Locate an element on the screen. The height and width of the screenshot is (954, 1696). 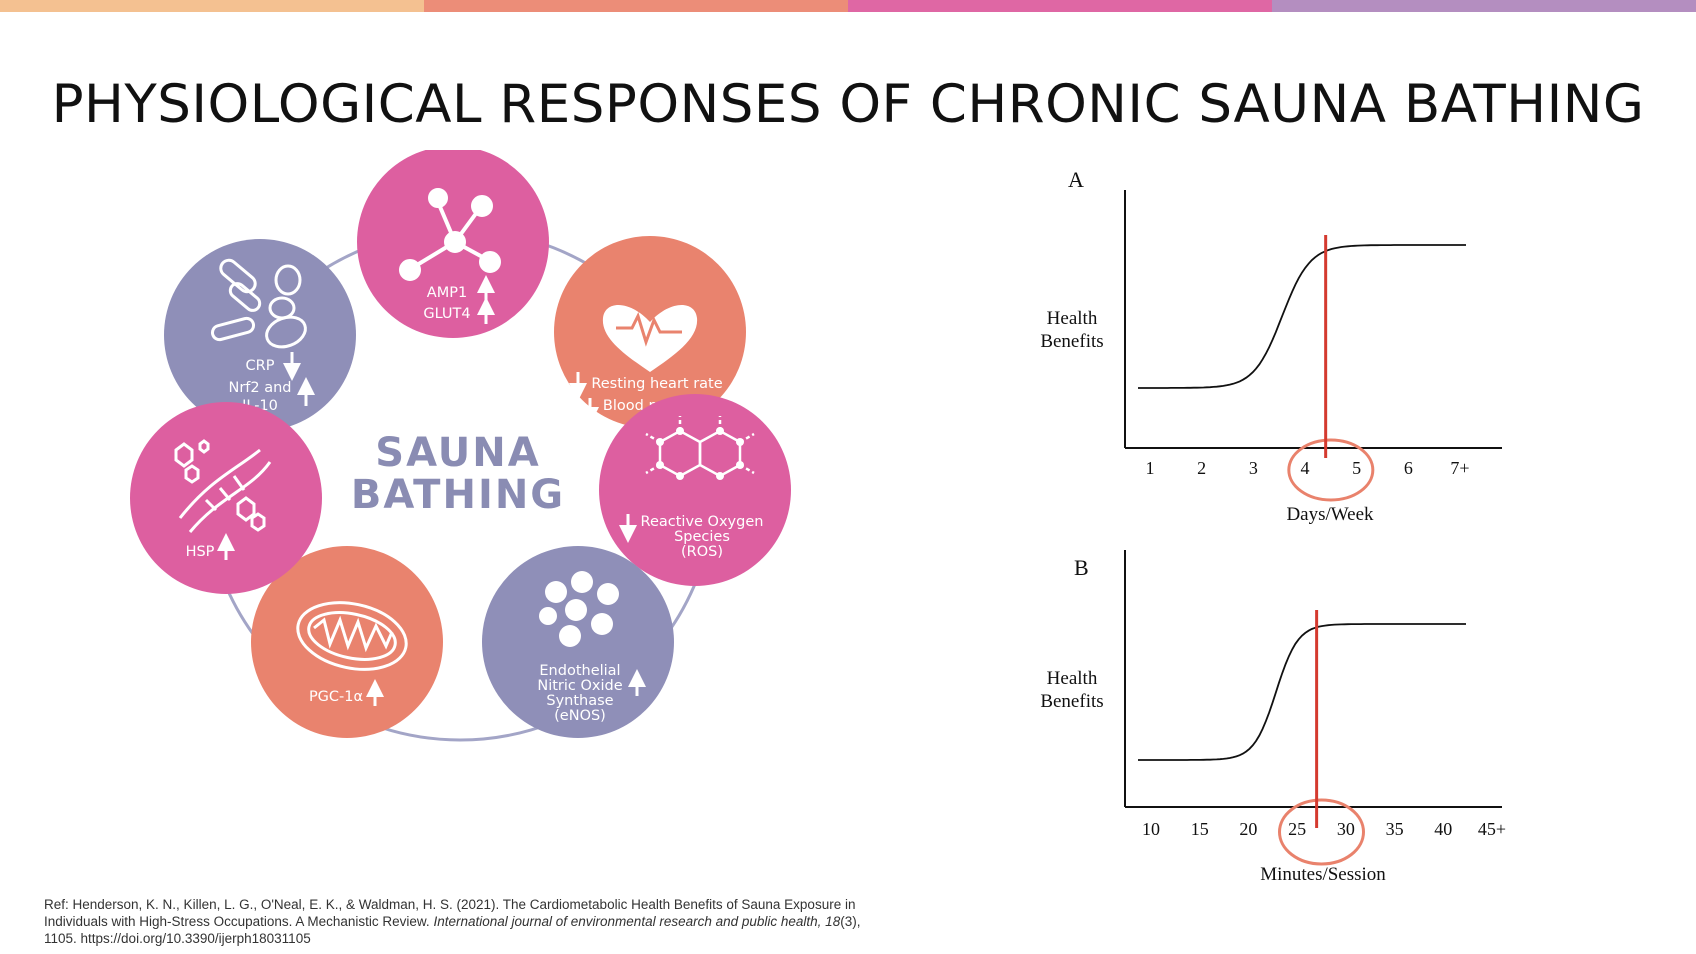
graph-a-tick-label: 7+ is located at coordinates (1459, 468).